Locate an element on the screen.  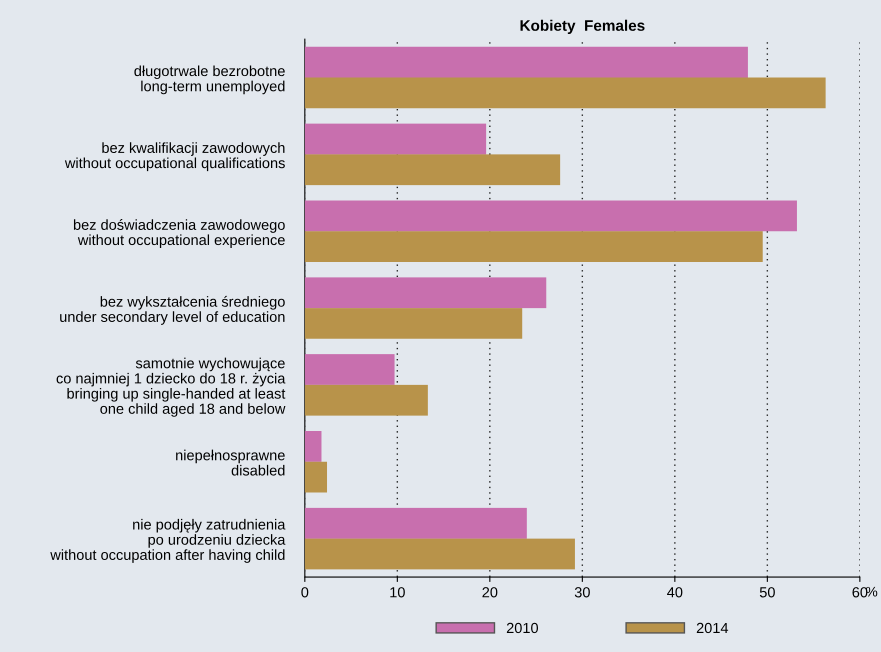
y-tick-label: bez kwalifikacji zawodowych without occupational qualifications is located at coordinates (174, 157).